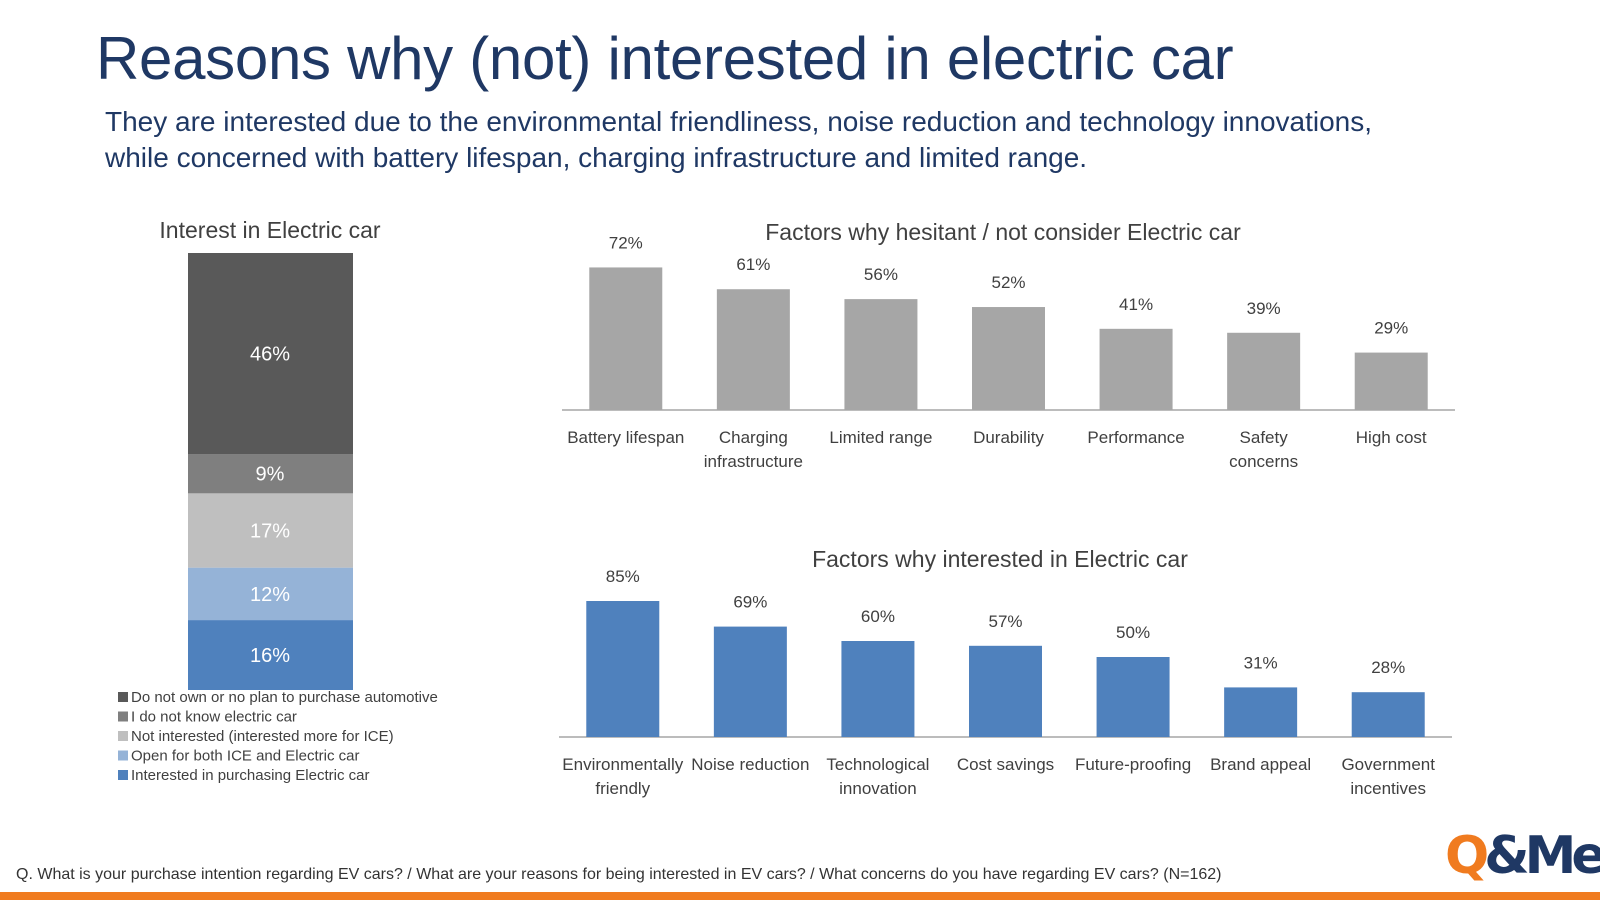  What do you see at coordinates (622, 788) in the screenshot?
I see `interested-chart-category-label-0-1: friendly` at bounding box center [622, 788].